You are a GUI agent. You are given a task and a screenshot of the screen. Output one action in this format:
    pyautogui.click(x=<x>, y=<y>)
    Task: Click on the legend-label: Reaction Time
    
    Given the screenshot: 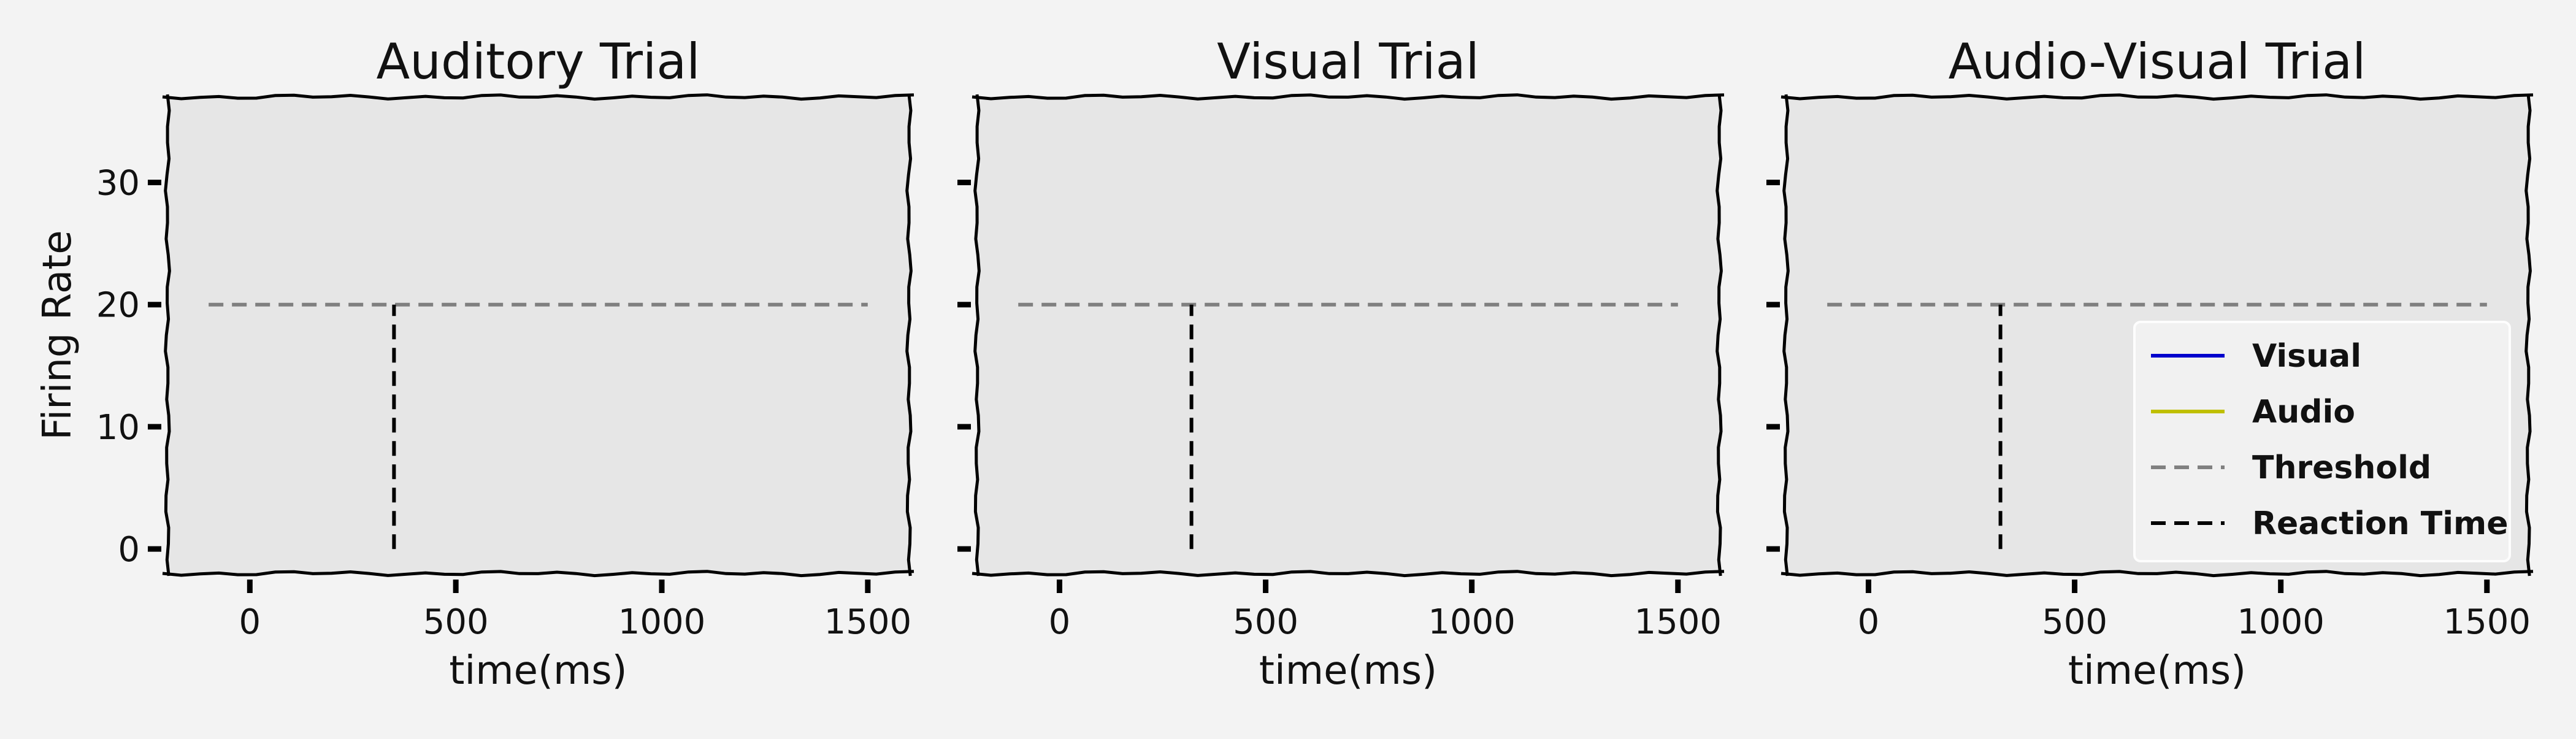 What is the action you would take?
    pyautogui.click(x=2380, y=523)
    